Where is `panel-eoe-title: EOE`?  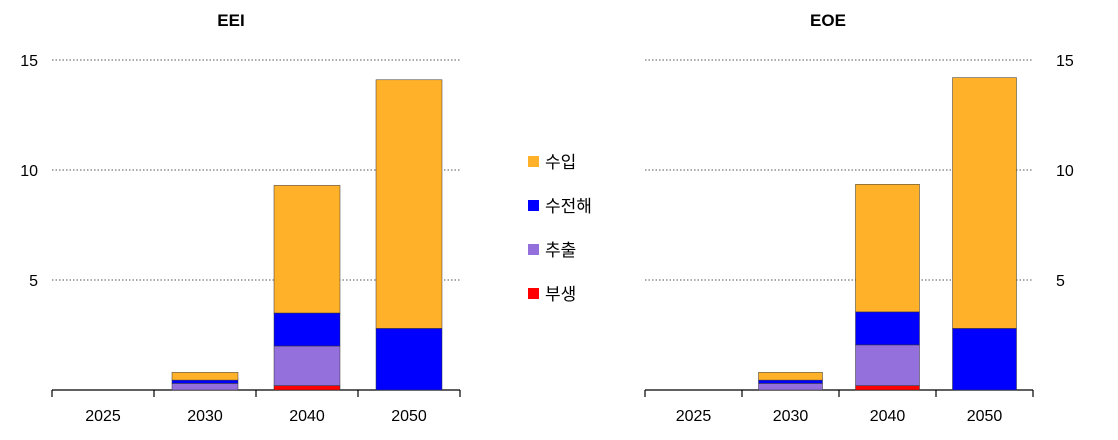 panel-eoe-title: EOE is located at coordinates (828, 20).